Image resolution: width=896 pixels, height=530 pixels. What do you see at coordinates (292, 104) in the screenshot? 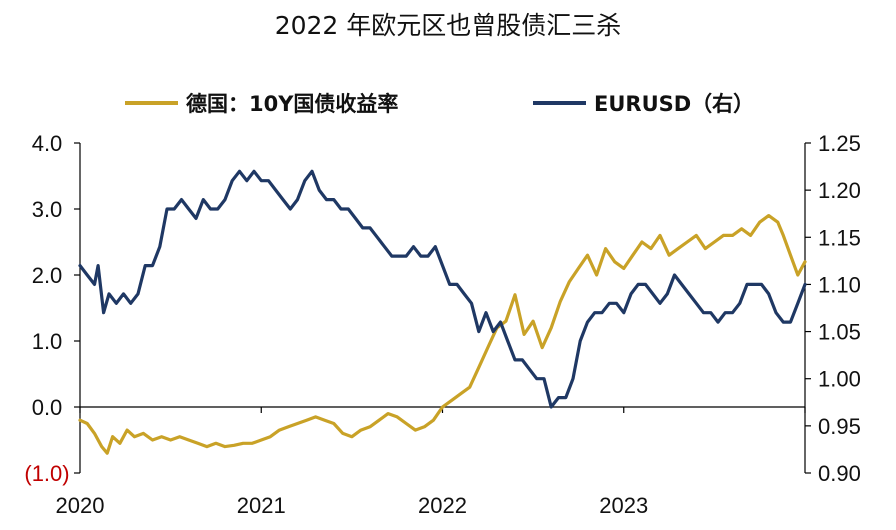
I see `legend-label-bund-yield: 德国：10Y国债收益率` at bounding box center [292, 104].